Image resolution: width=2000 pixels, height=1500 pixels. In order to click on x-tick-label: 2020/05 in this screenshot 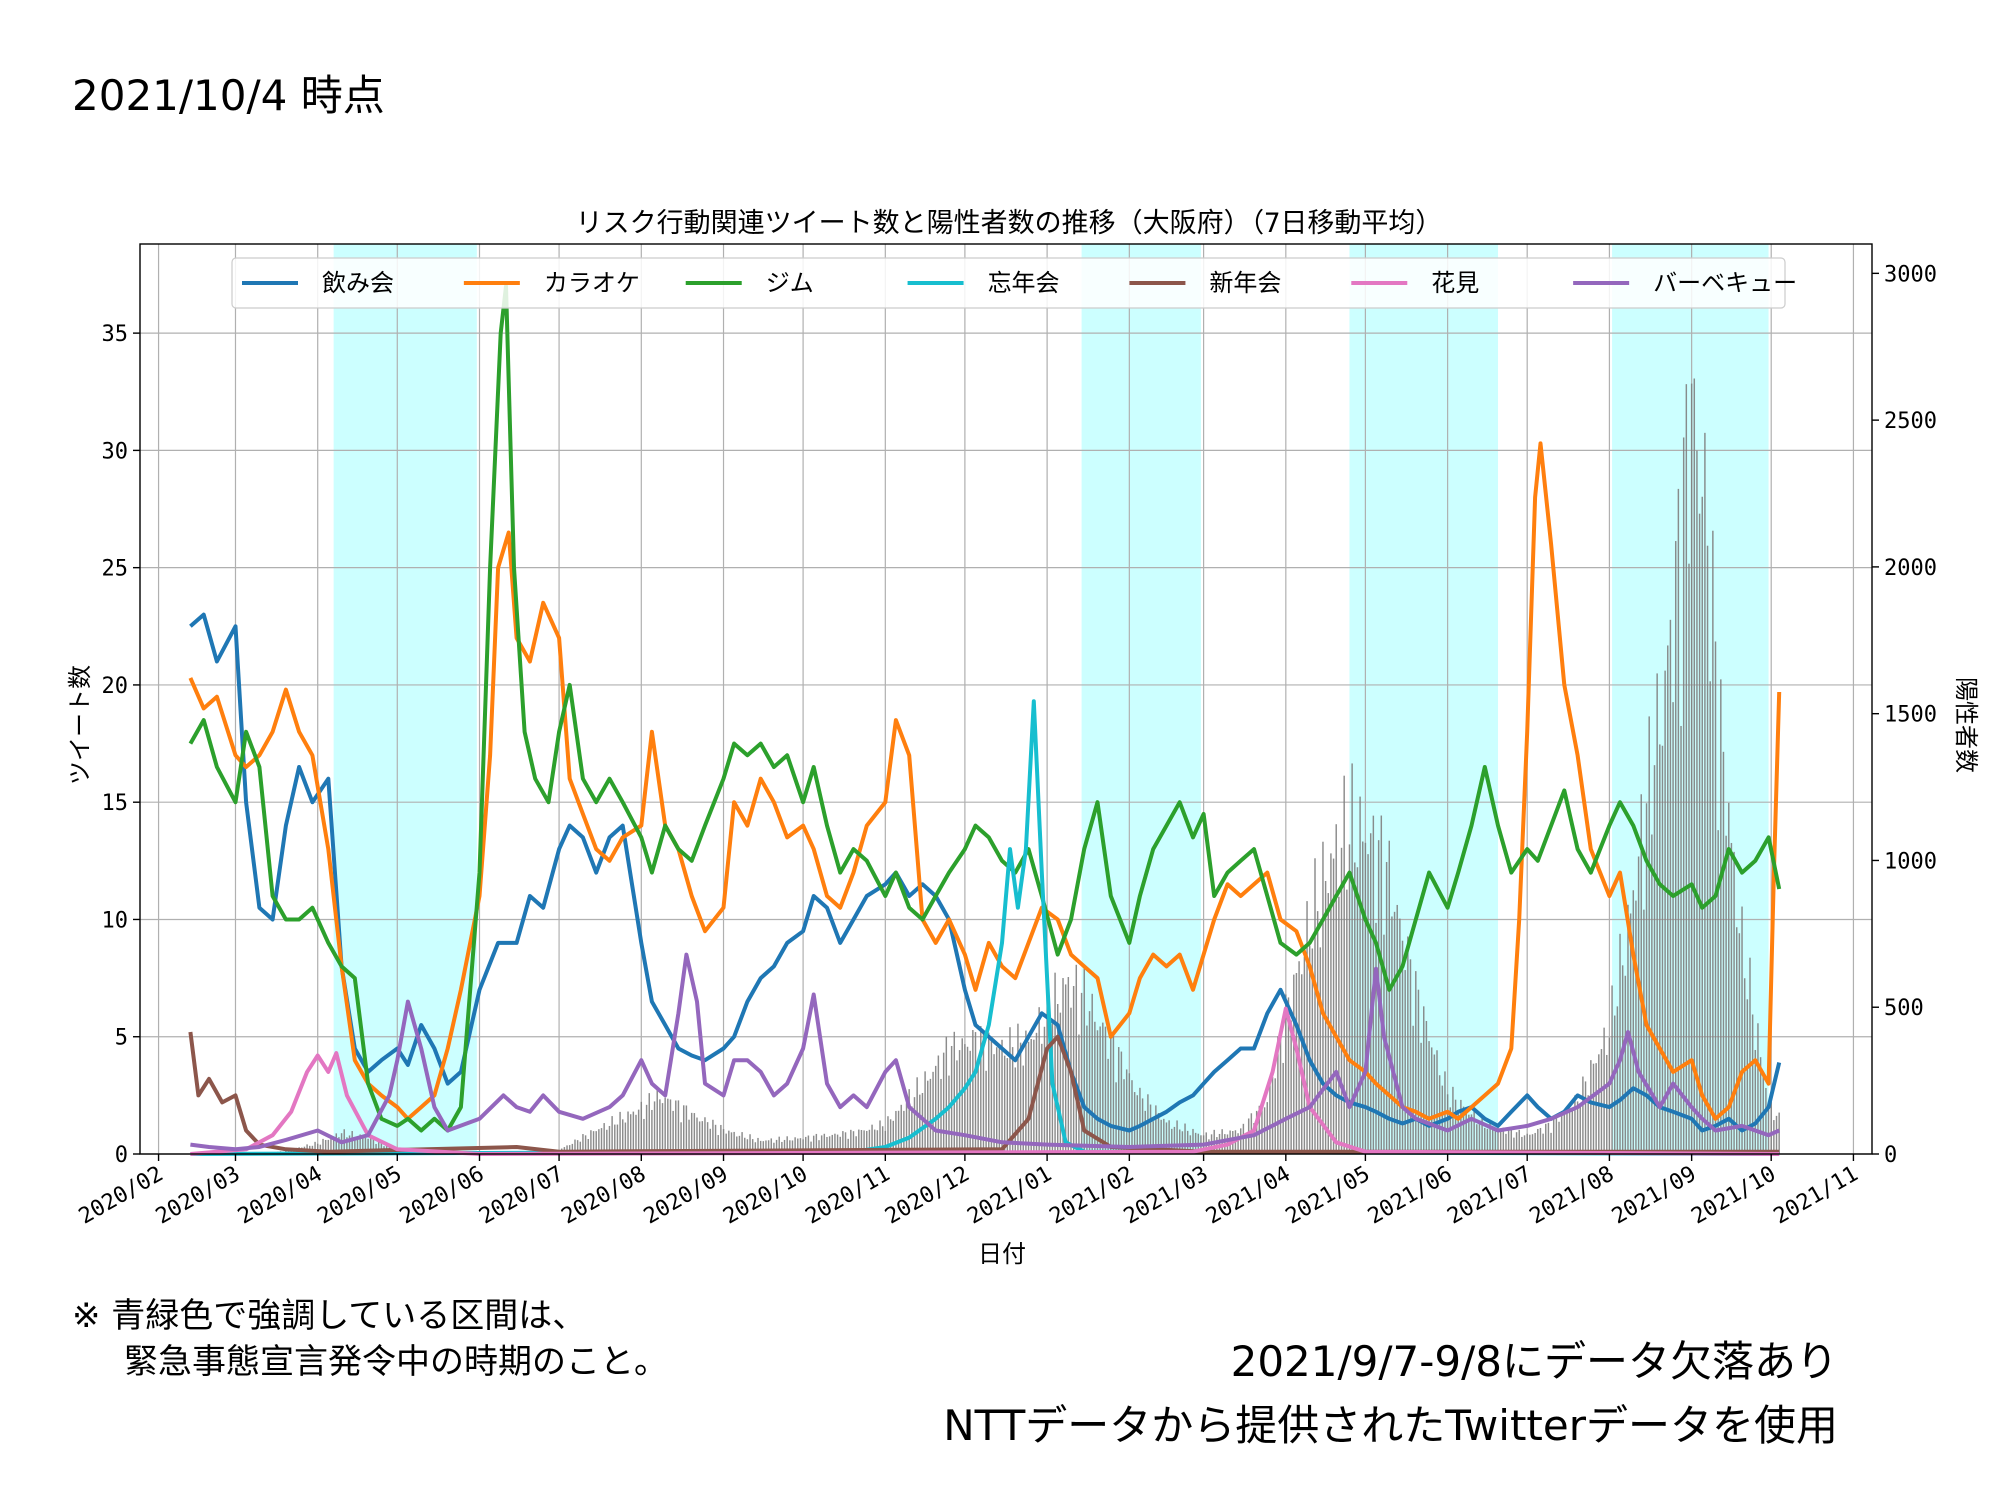, I will do `click(359, 1196)`.